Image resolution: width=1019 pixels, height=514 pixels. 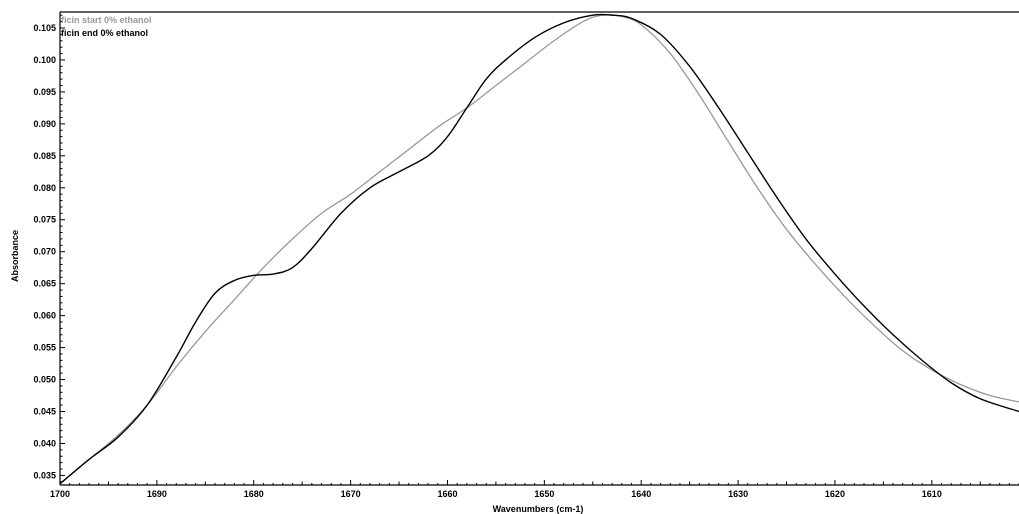 What do you see at coordinates (44, 380) in the screenshot?
I see `y-tick-label: 0.050` at bounding box center [44, 380].